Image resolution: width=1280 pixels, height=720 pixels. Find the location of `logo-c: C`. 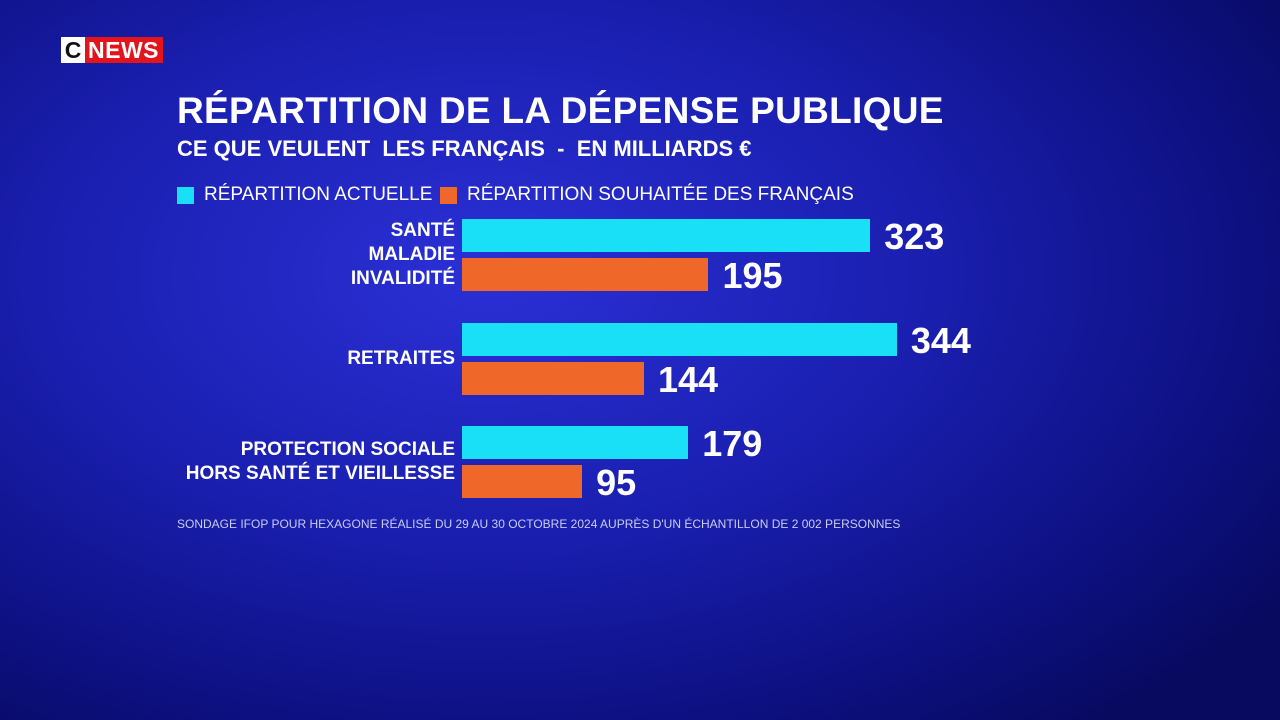

logo-c: C is located at coordinates (73, 50).